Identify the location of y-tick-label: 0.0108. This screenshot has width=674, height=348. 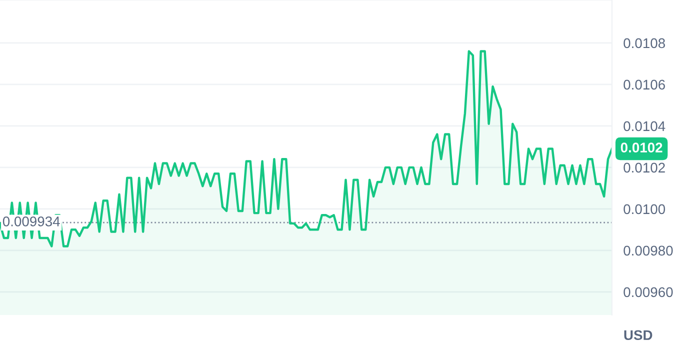
(644, 43).